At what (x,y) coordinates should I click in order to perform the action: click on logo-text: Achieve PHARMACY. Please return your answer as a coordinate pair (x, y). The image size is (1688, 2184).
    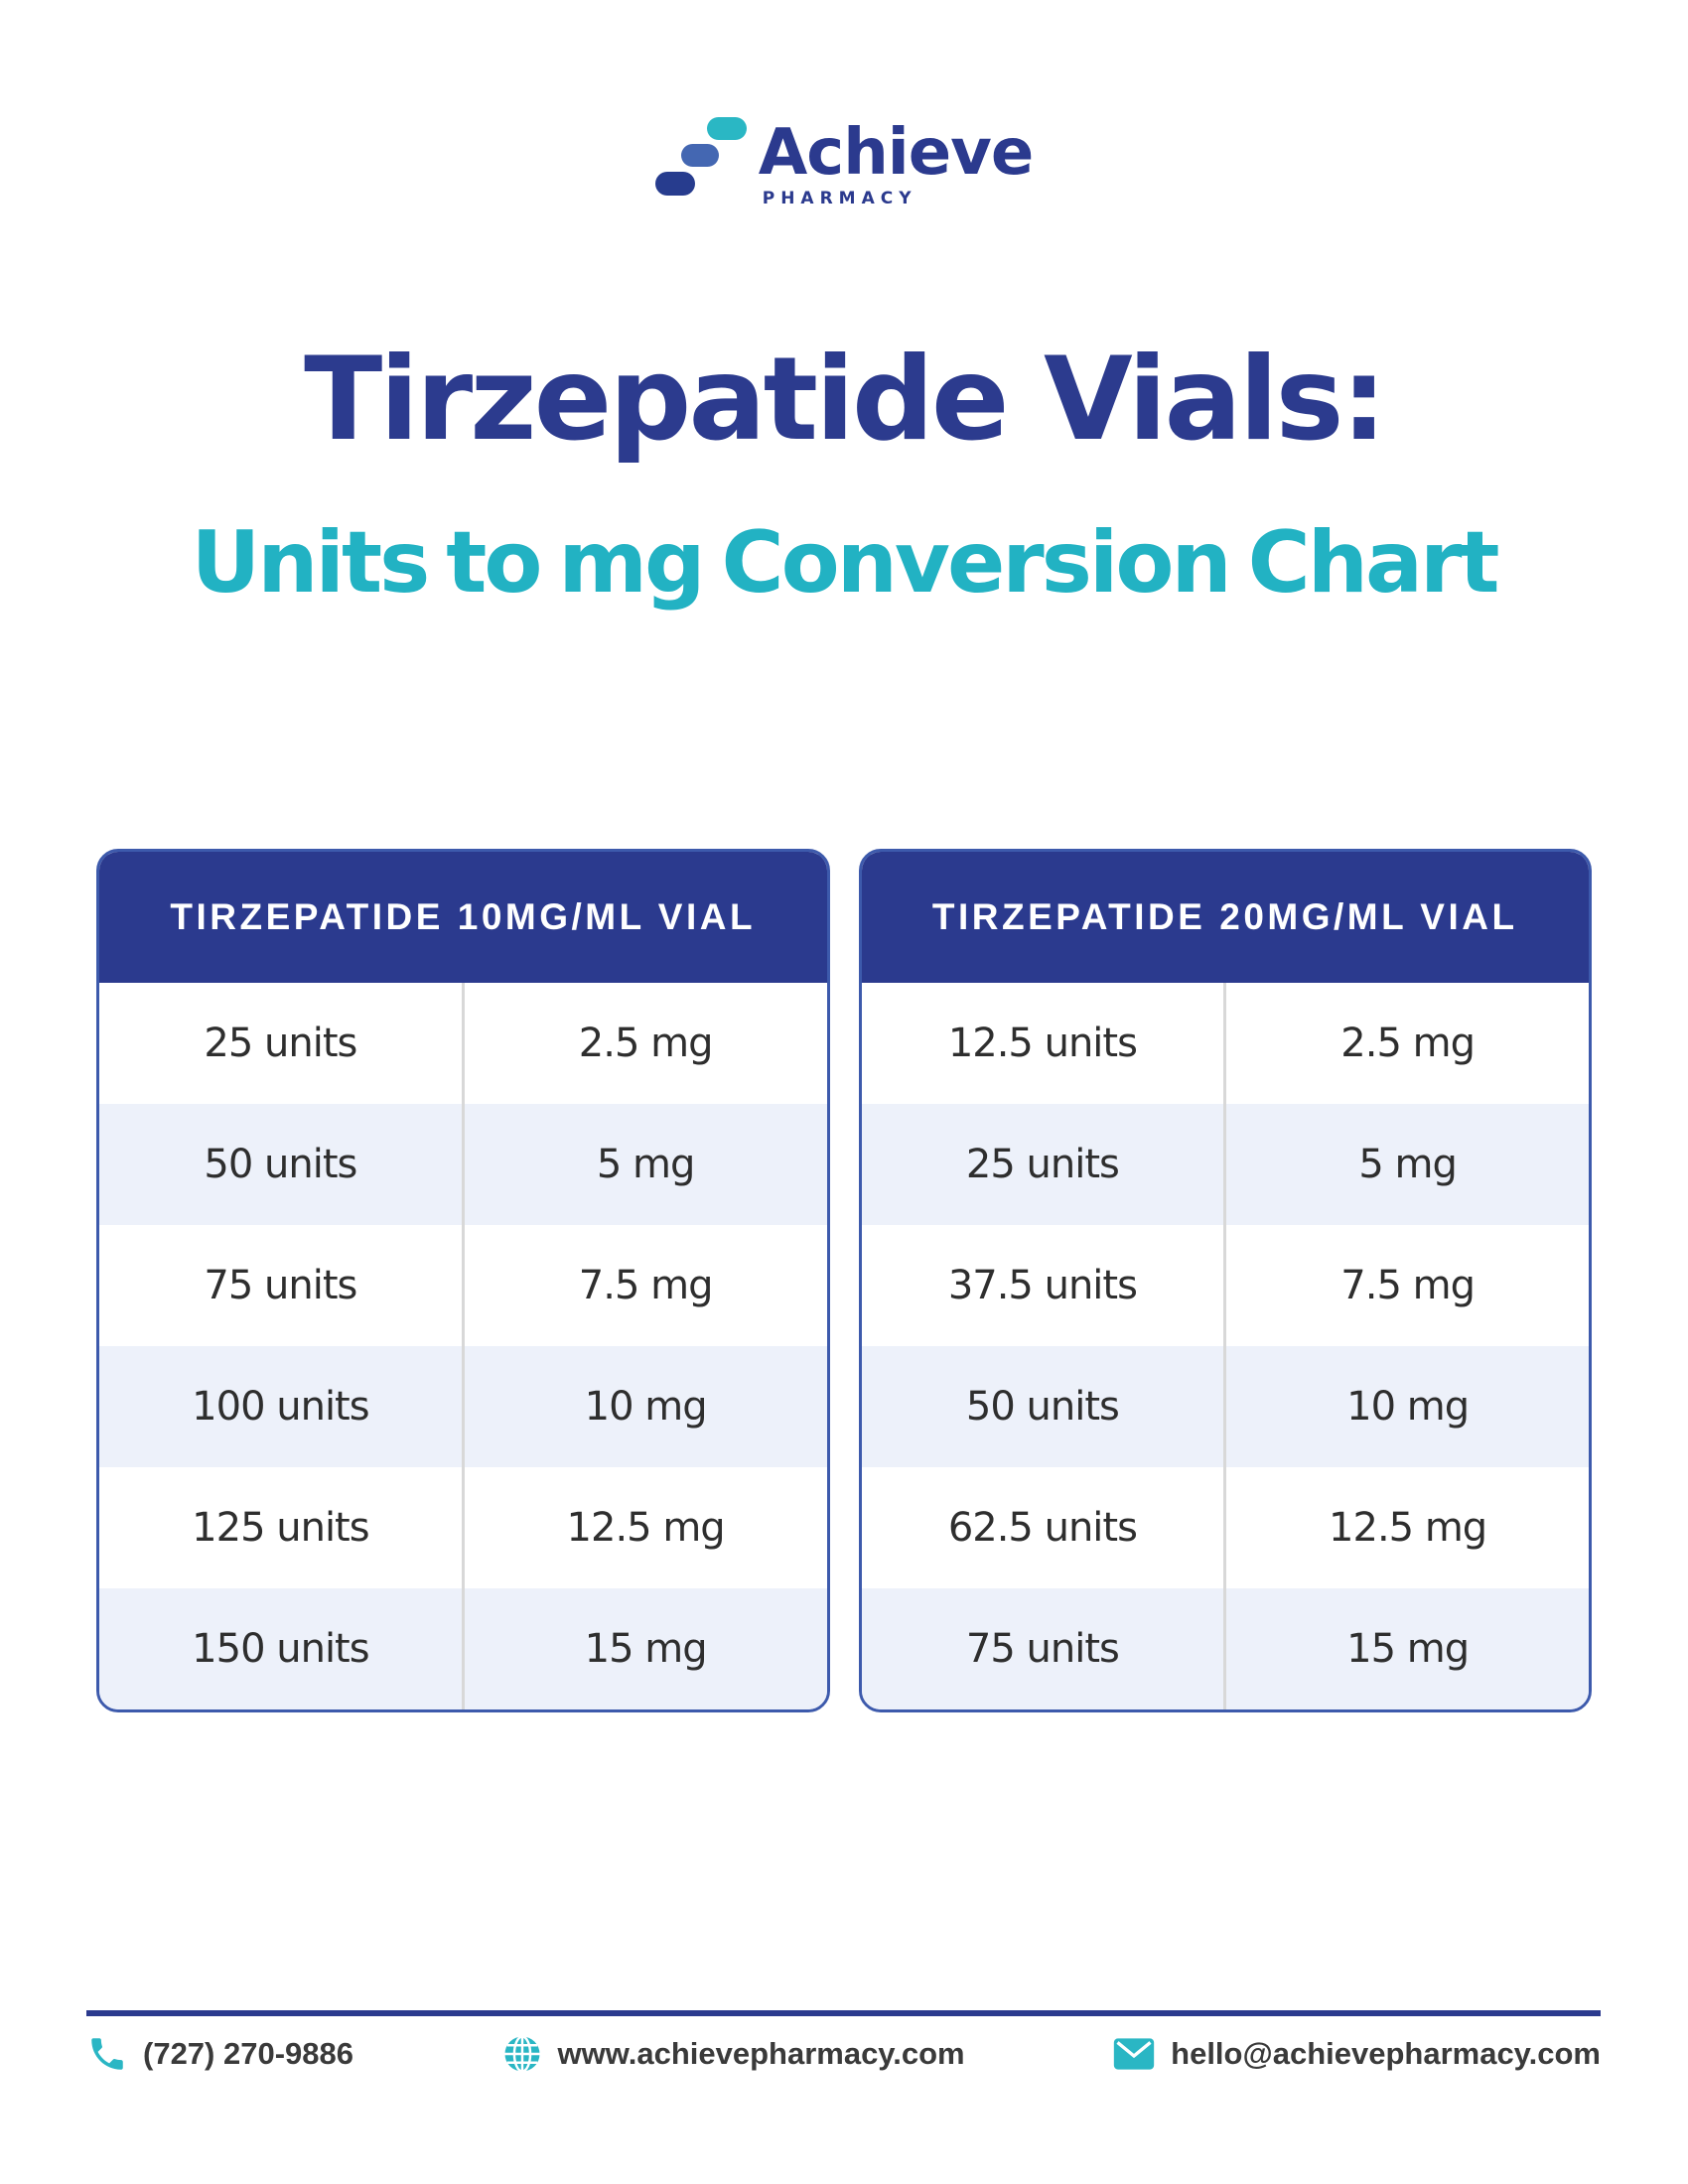
    Looking at the image, I should click on (896, 161).